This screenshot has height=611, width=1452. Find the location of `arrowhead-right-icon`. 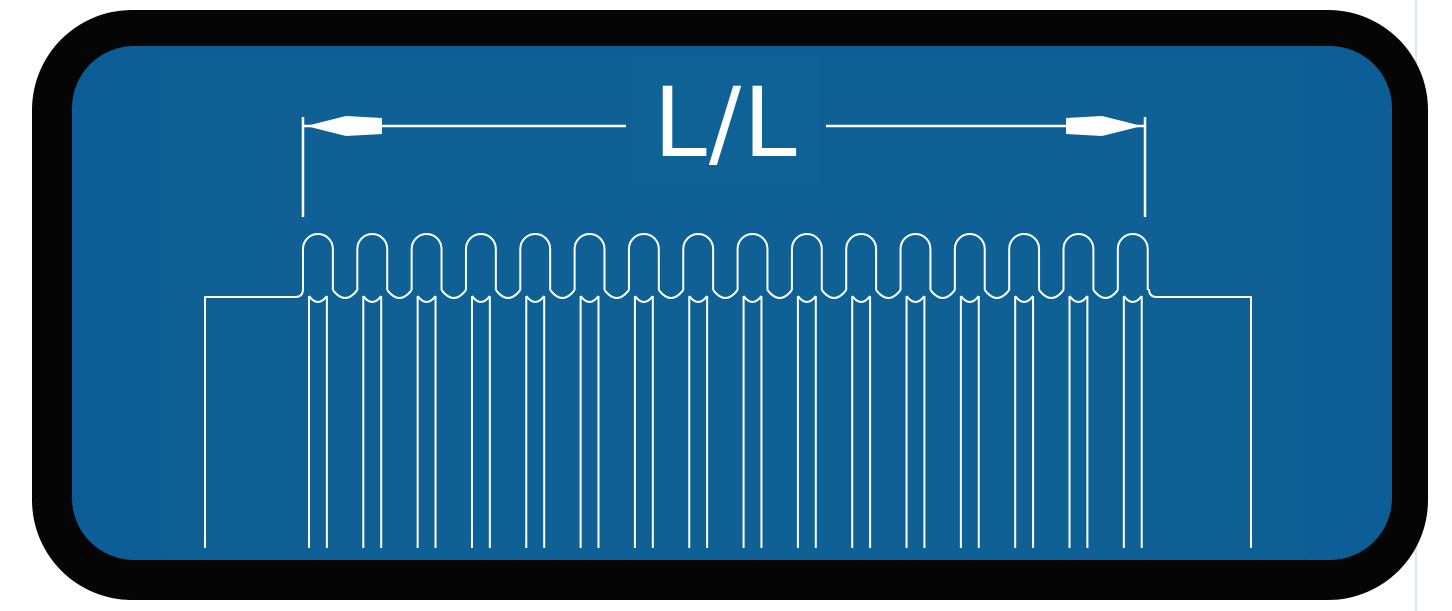

arrowhead-right-icon is located at coordinates (1104, 126).